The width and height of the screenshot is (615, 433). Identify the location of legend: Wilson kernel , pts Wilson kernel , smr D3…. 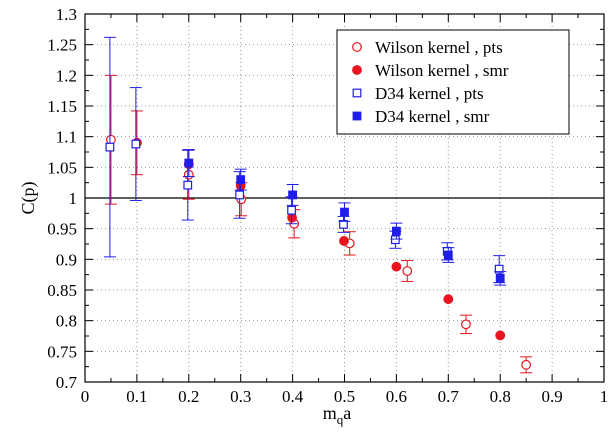
(453, 82).